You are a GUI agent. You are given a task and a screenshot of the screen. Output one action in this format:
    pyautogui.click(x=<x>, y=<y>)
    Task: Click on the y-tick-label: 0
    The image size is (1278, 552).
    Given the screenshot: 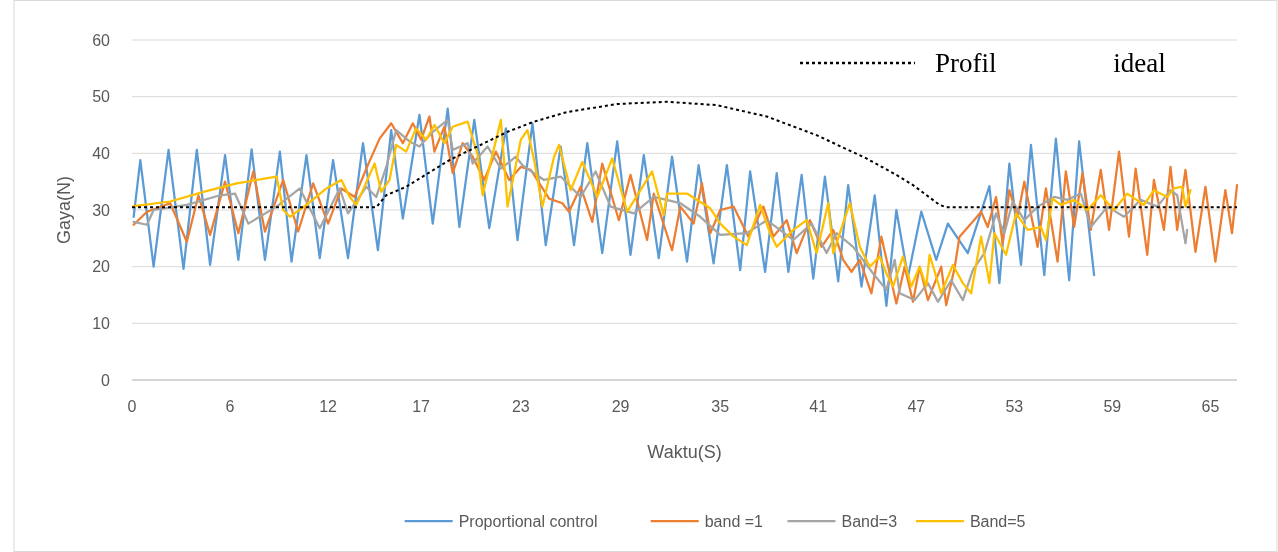 What is the action you would take?
    pyautogui.click(x=106, y=380)
    